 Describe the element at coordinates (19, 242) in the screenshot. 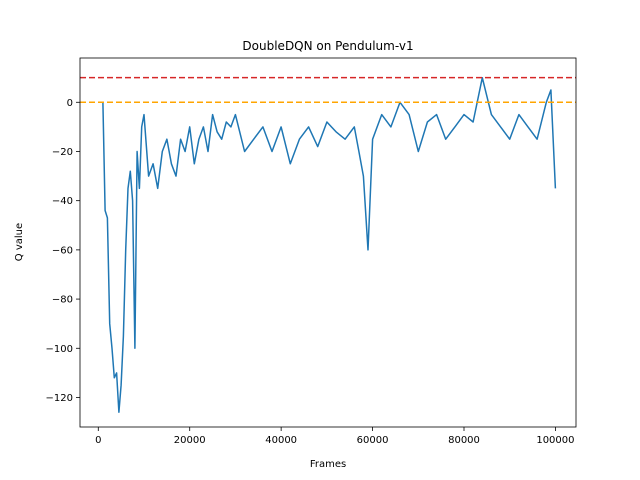

I see `y-axis-label: Q value` at that location.